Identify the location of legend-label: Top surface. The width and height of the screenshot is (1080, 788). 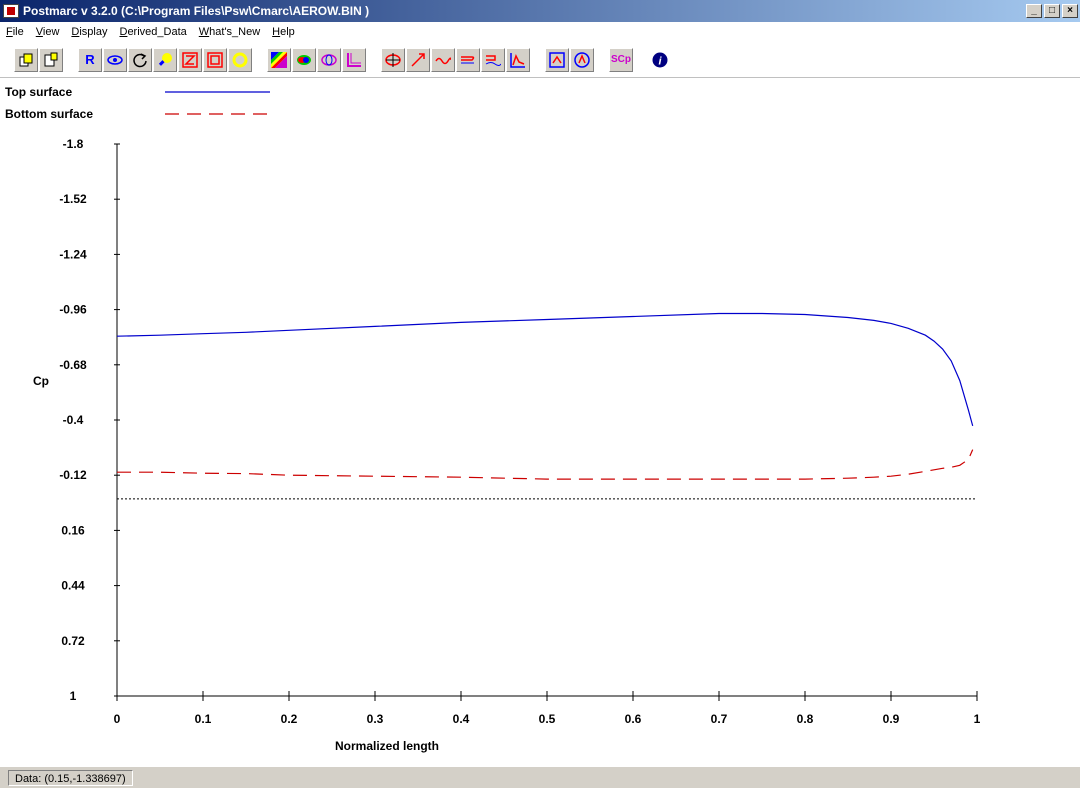
(38, 92).